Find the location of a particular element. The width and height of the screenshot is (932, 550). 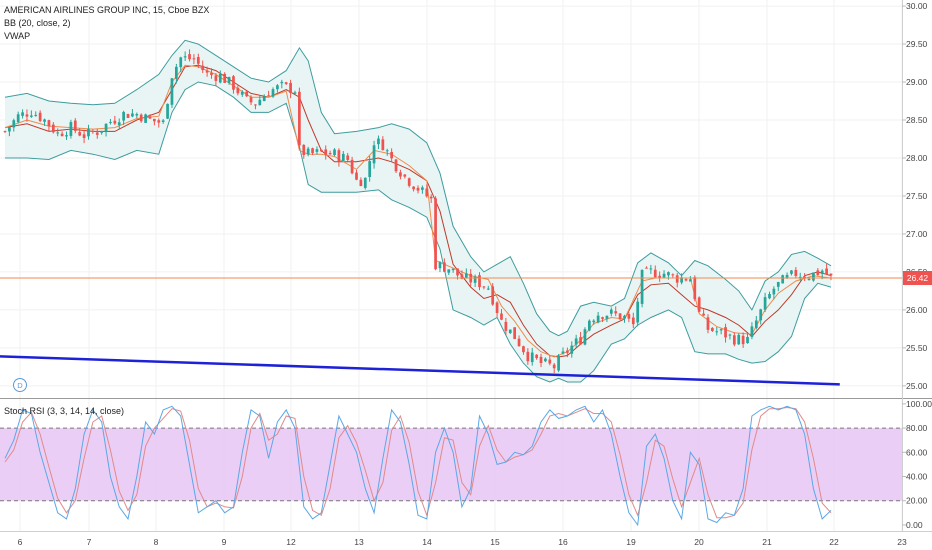

x-tick-label: 12 is located at coordinates (291, 542).